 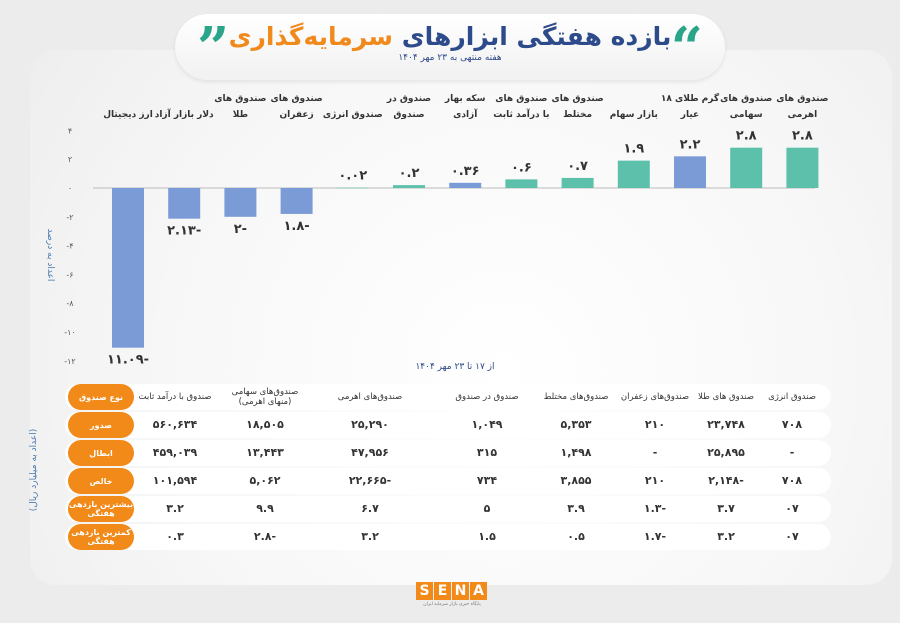 I want to click on logo-letter: N, so click(x=460, y=591).